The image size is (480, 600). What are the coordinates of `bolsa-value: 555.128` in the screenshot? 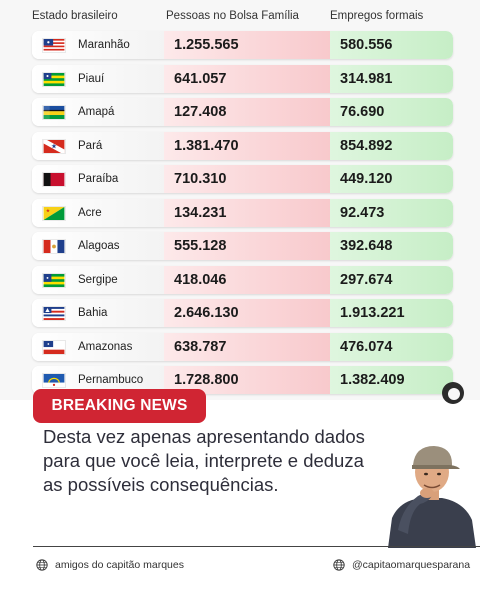 It's located at (200, 246).